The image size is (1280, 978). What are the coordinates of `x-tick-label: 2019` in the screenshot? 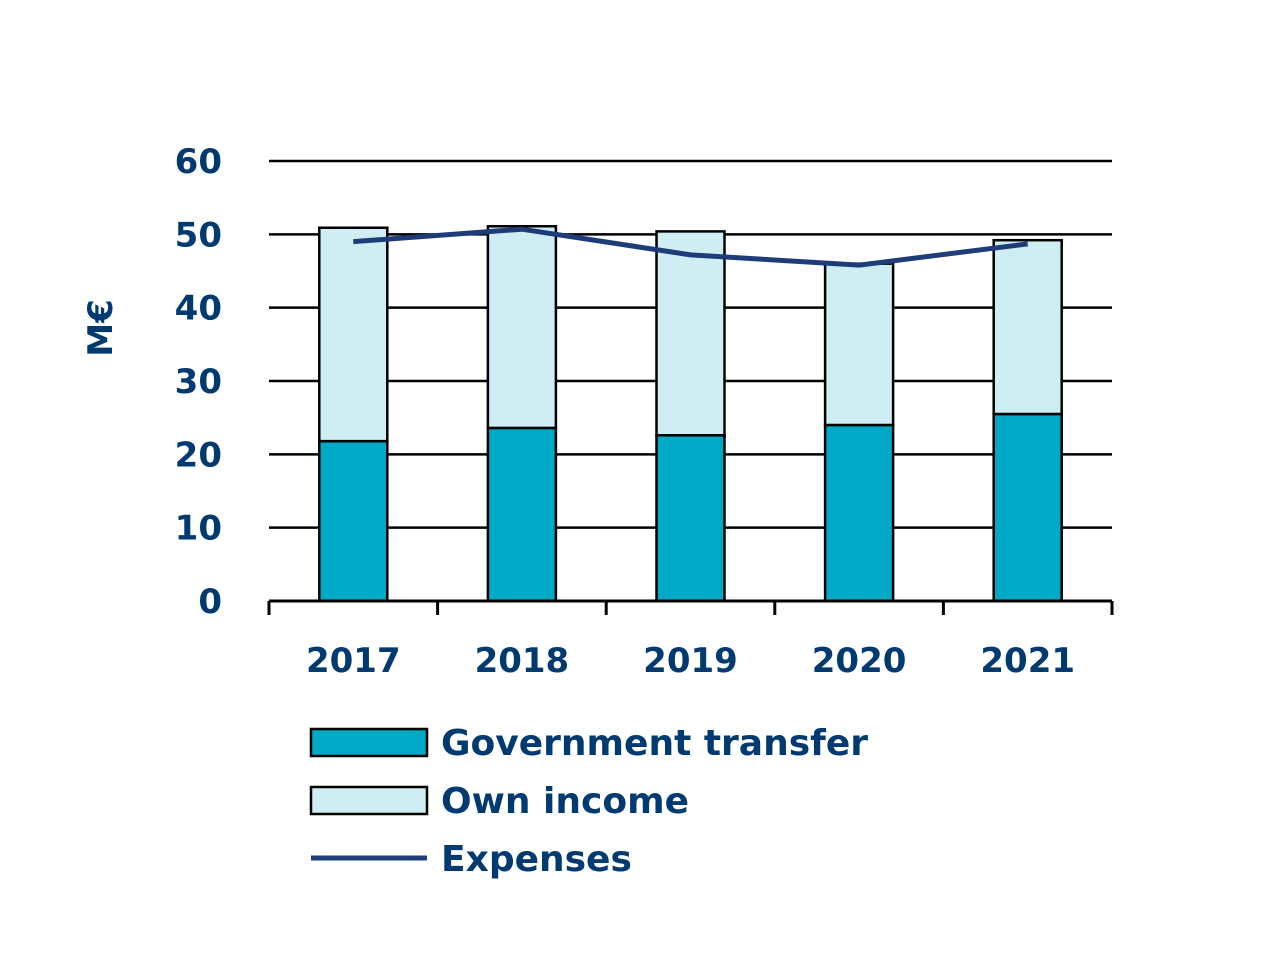 It's located at (690, 661).